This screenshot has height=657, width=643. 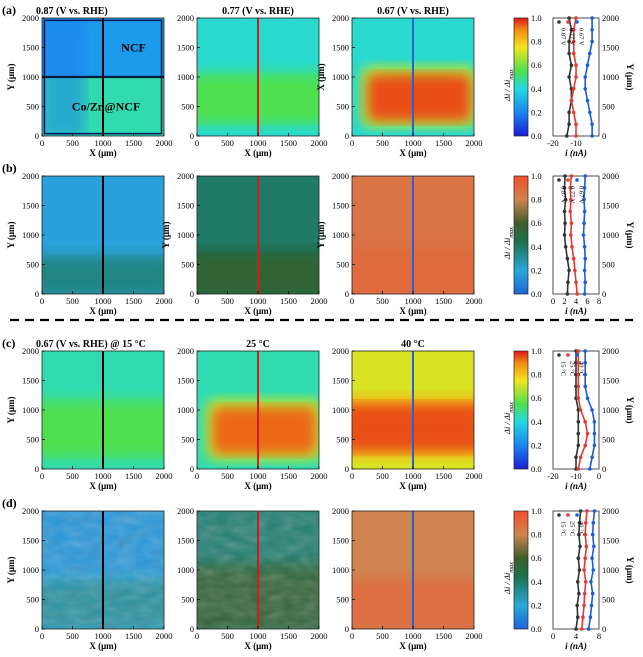 I want to click on profile-y-tick-label: 0, so click(x=604, y=294).